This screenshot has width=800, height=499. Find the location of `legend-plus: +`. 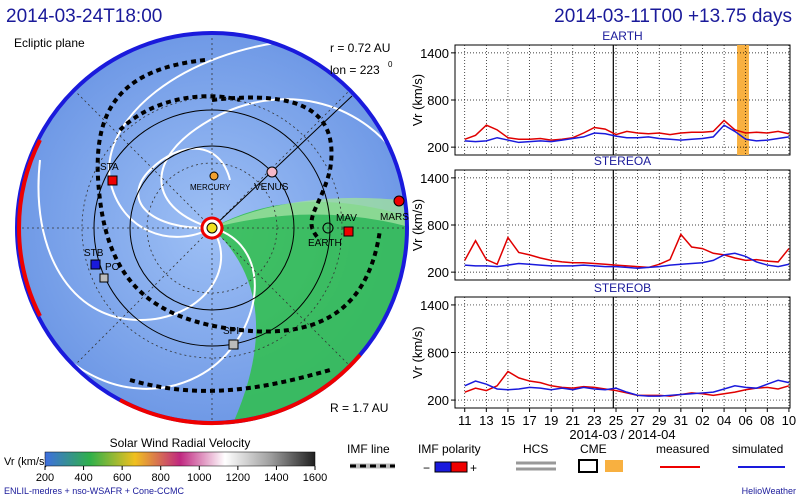

legend-plus: + is located at coordinates (473, 468).